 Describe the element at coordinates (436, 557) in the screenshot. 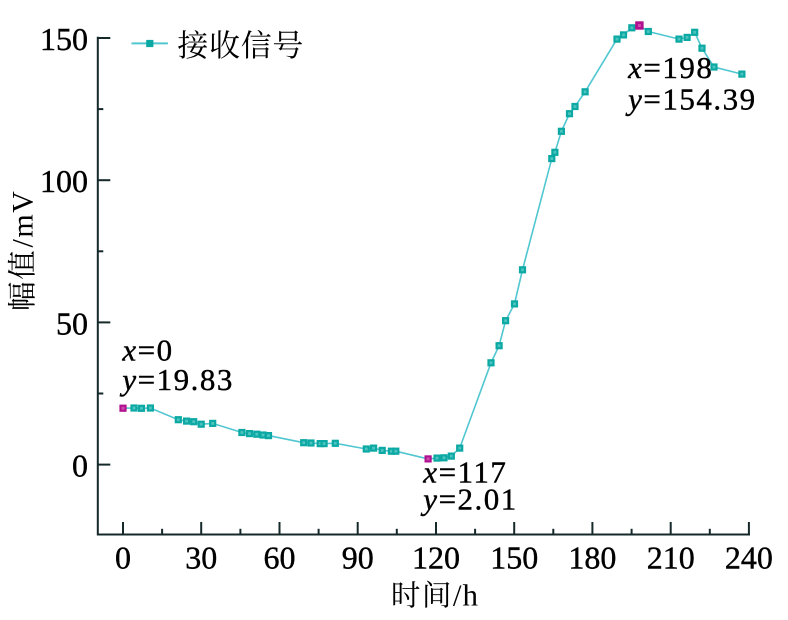

I see `svg-text: 120` at that location.